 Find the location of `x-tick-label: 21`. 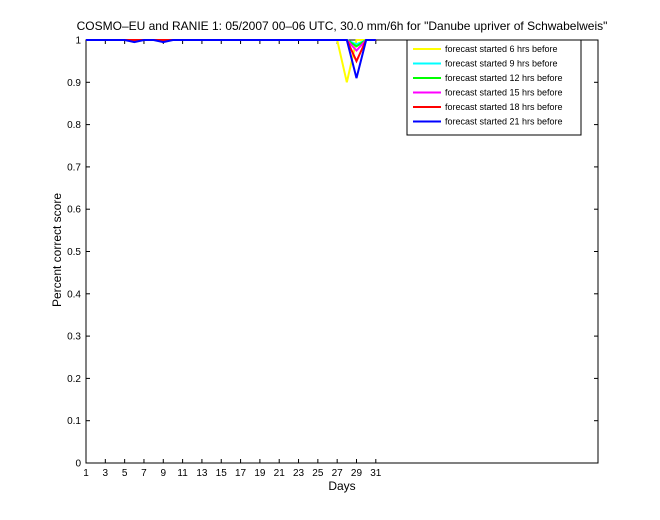

x-tick-label: 21 is located at coordinates (280, 473).